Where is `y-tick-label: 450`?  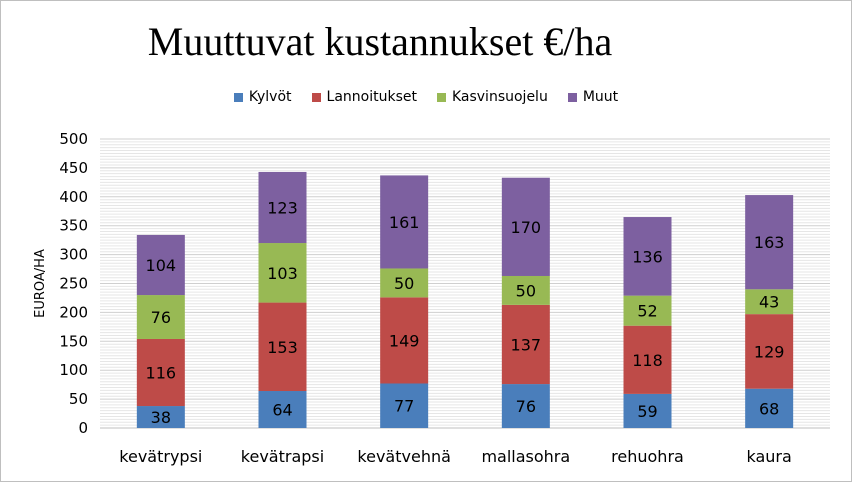 y-tick-label: 450 is located at coordinates (73, 168).